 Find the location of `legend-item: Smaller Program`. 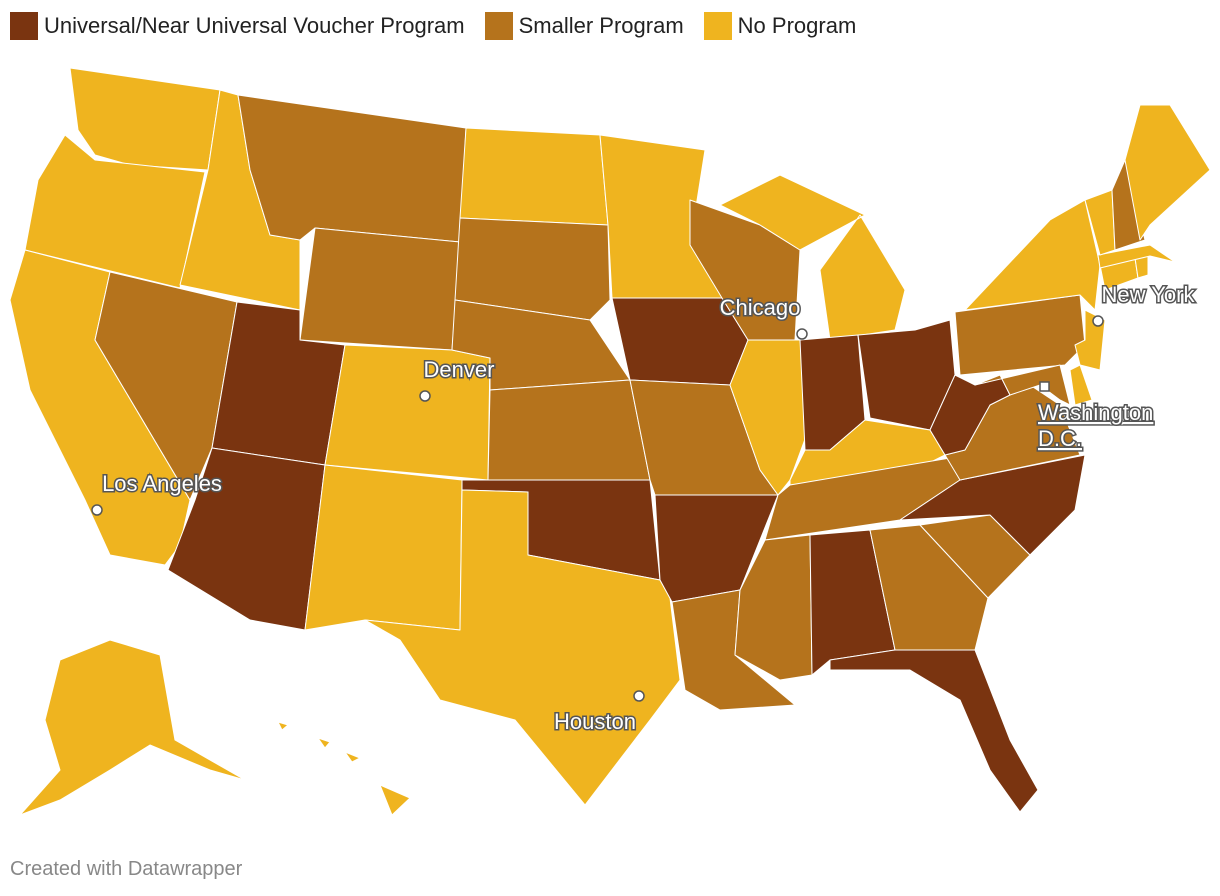

legend-item: Smaller Program is located at coordinates (584, 26).